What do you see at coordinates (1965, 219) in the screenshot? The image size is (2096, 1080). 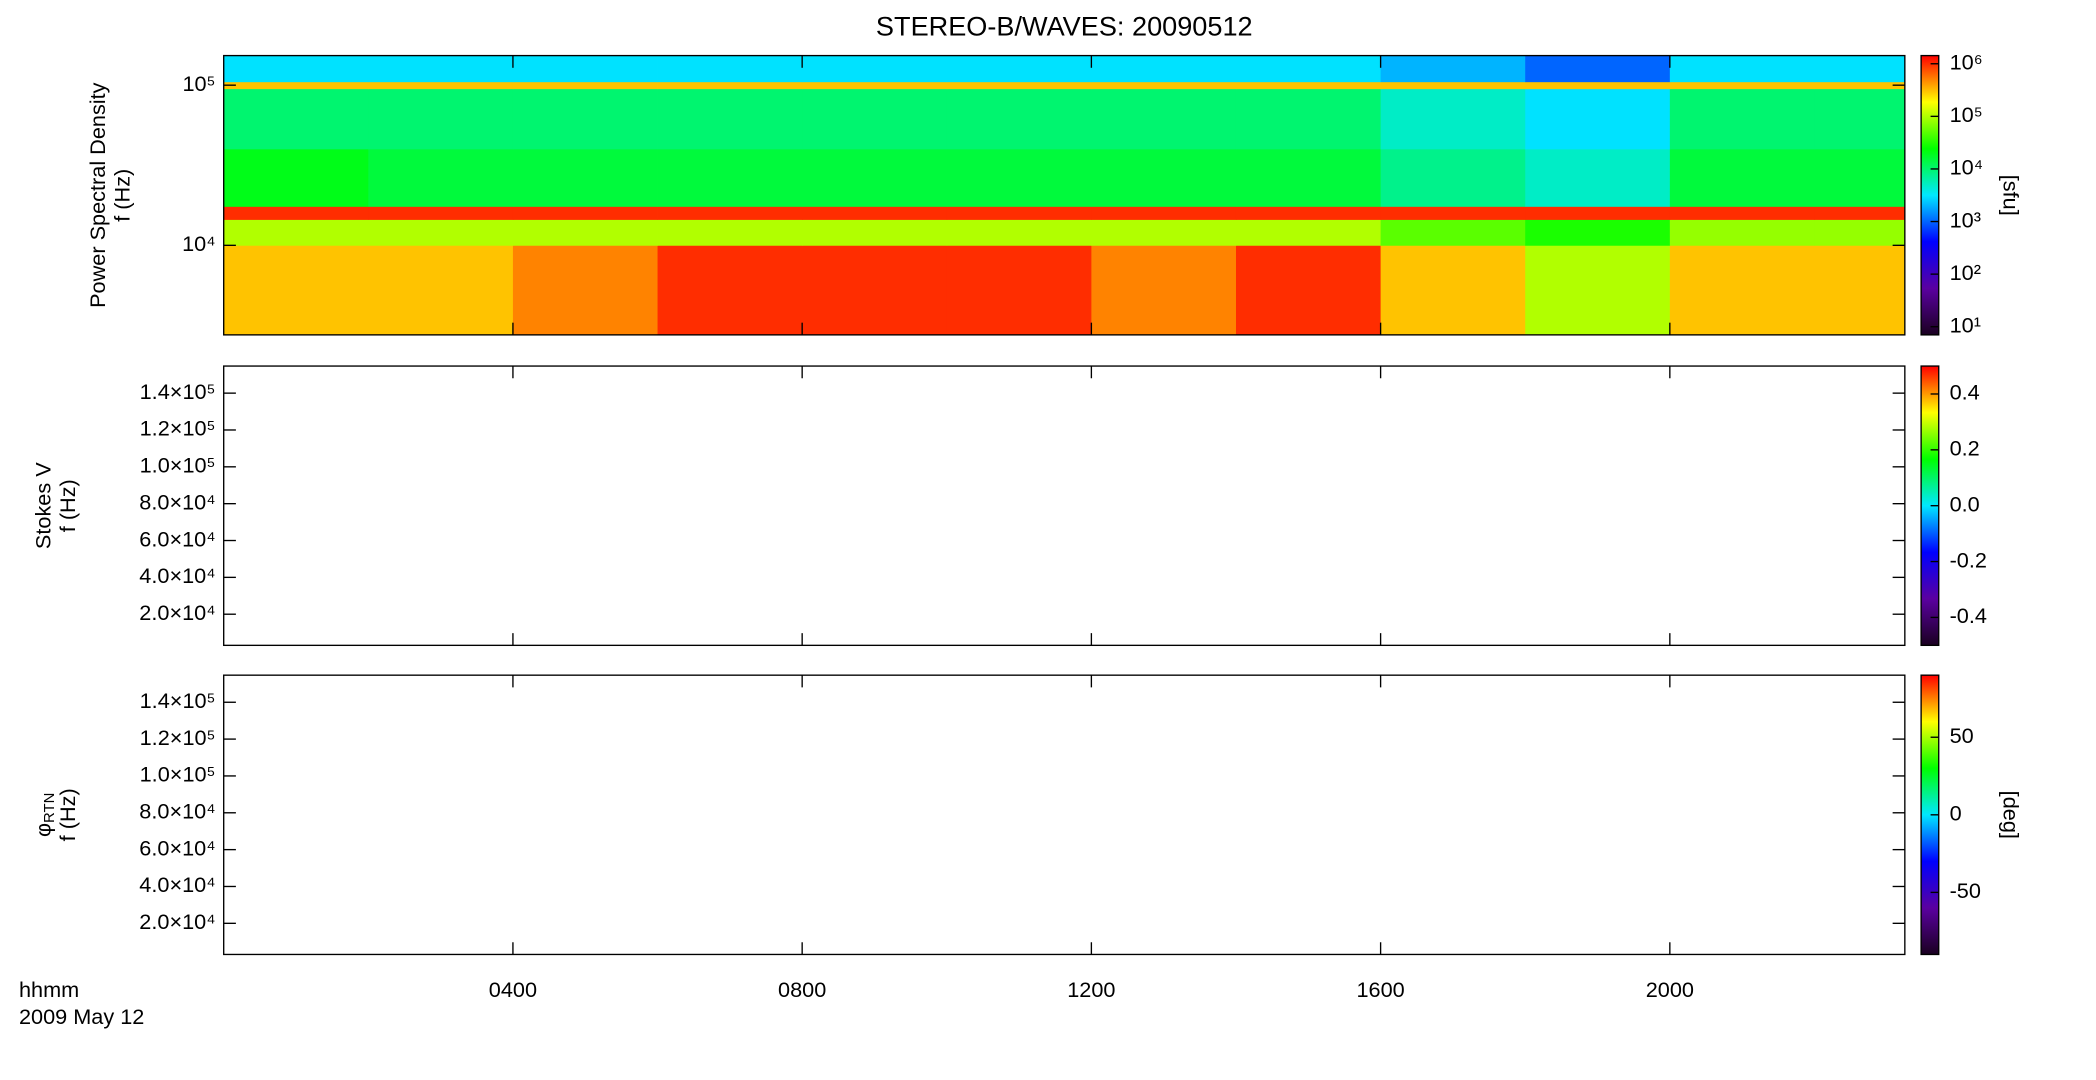 I see `colorbar-tick-label: 10³` at bounding box center [1965, 219].